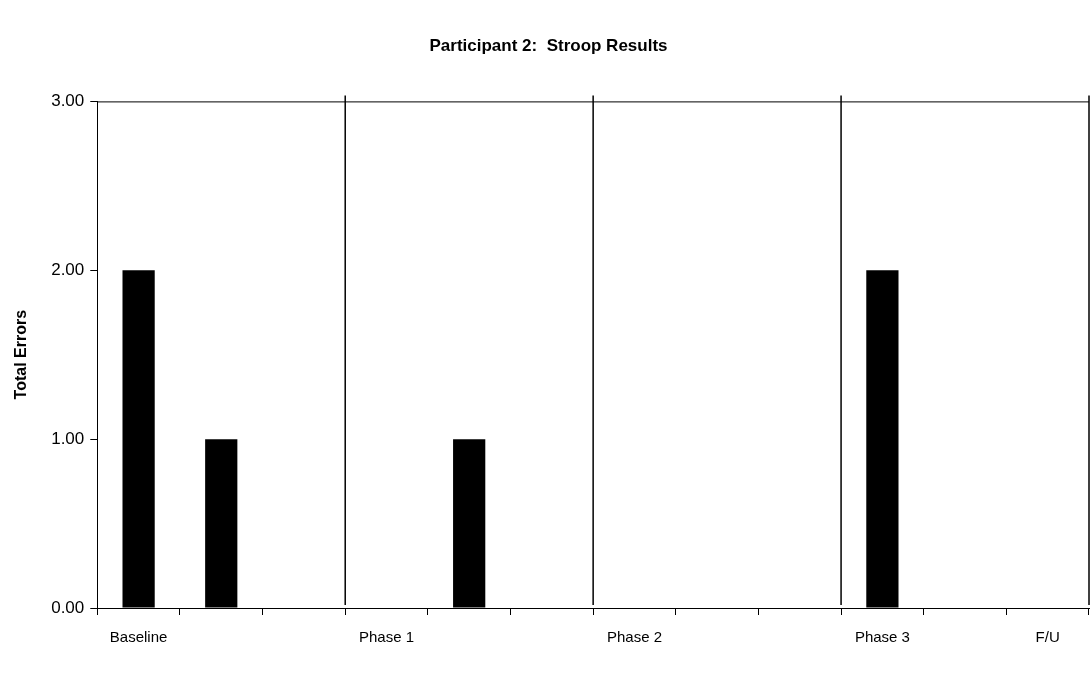 Image resolution: width=1091 pixels, height=681 pixels. What do you see at coordinates (634, 637) in the screenshot?
I see `x-tick-label: Phase 2` at bounding box center [634, 637].